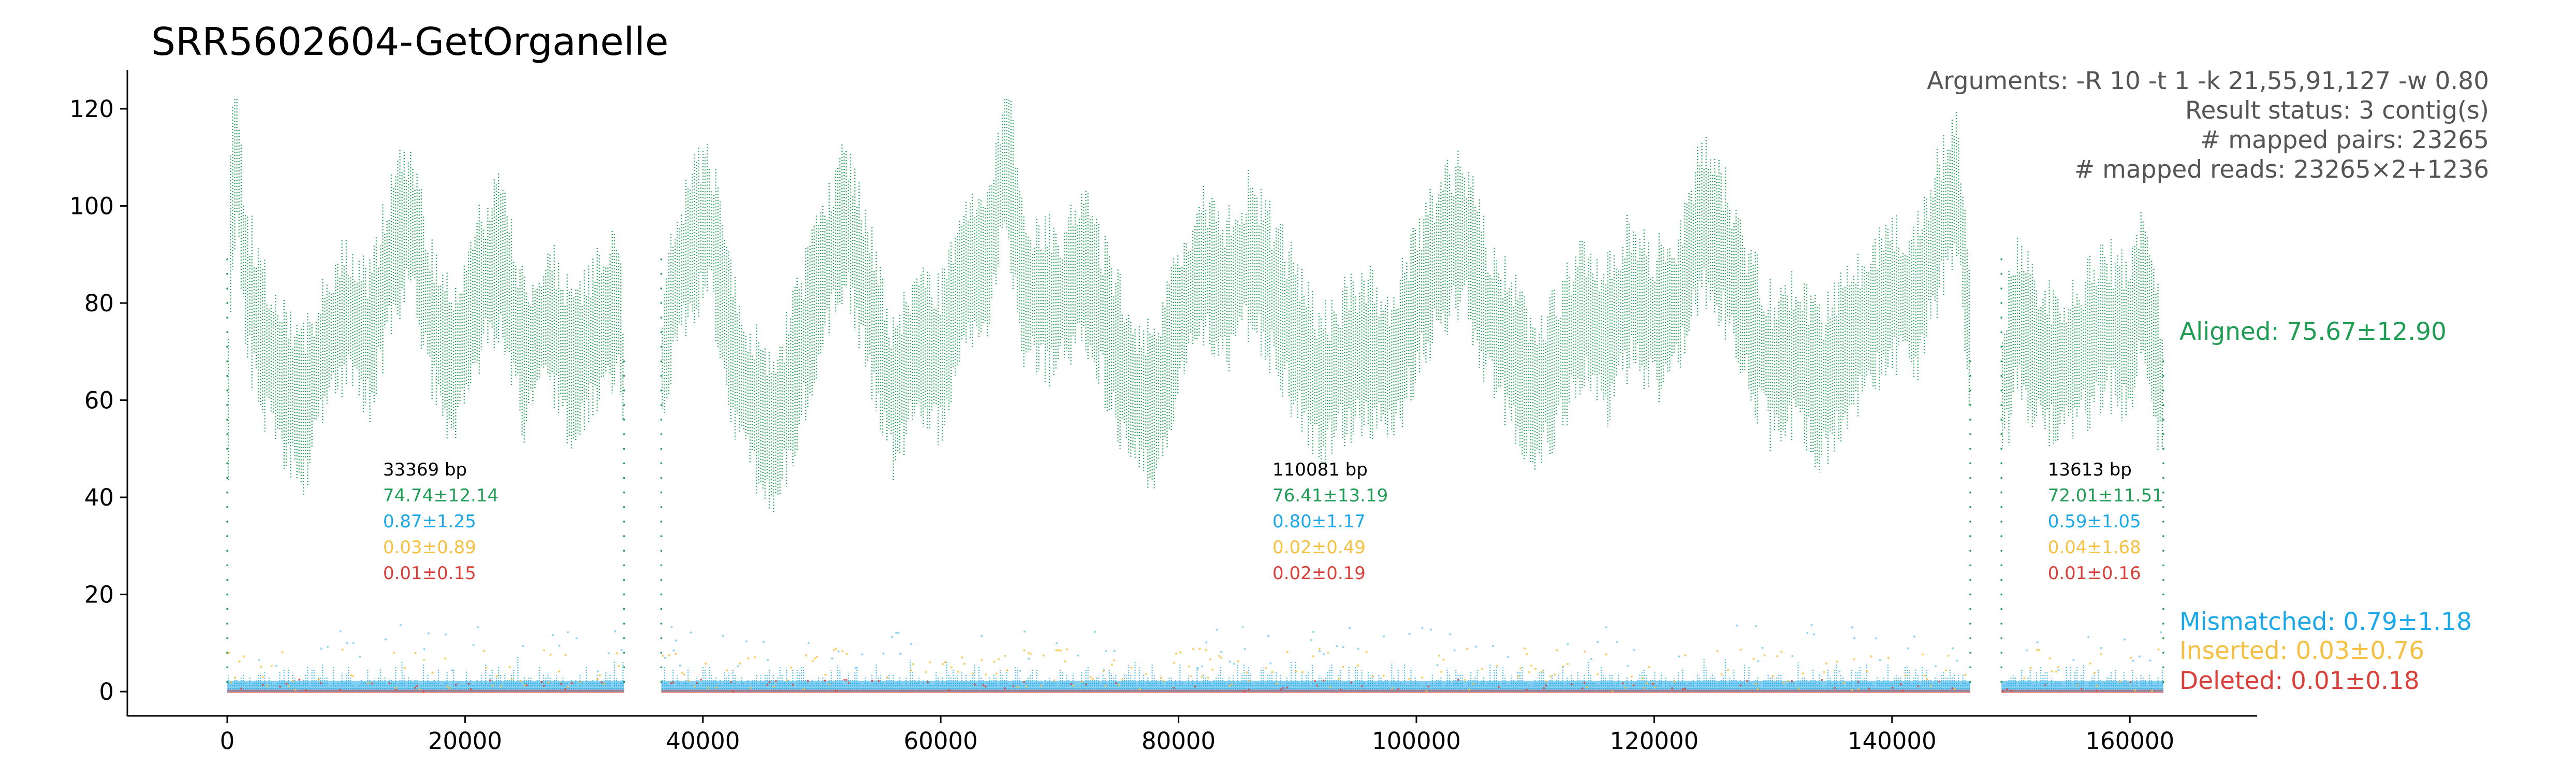  I want to click on x-tick-label: 20000, so click(465, 741).